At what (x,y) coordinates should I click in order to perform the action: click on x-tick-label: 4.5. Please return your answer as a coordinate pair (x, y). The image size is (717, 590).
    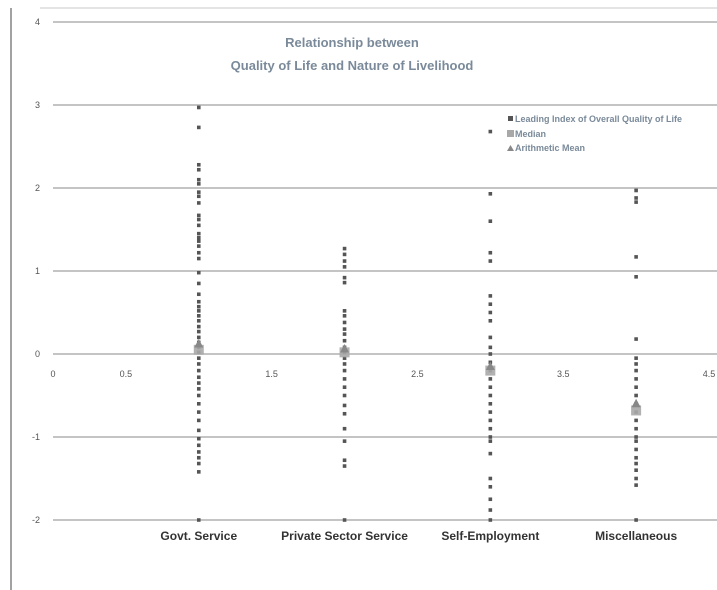
    Looking at the image, I should click on (709, 374).